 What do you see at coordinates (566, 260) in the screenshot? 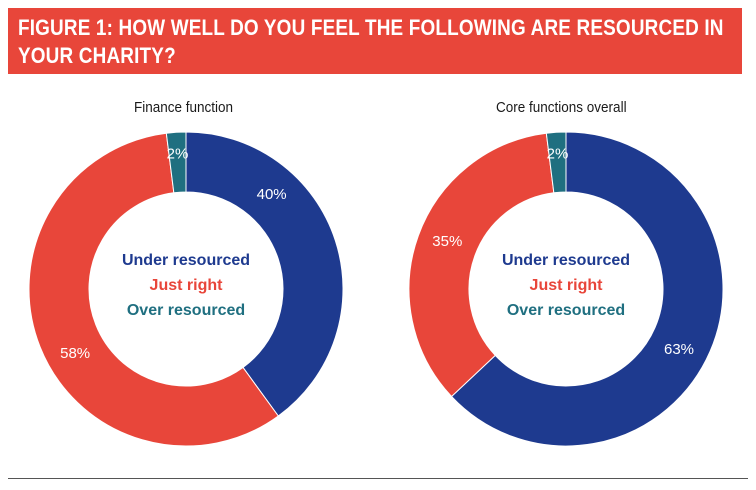
I see `core-functions-overall-legend-under-resourced: Under resourced` at bounding box center [566, 260].